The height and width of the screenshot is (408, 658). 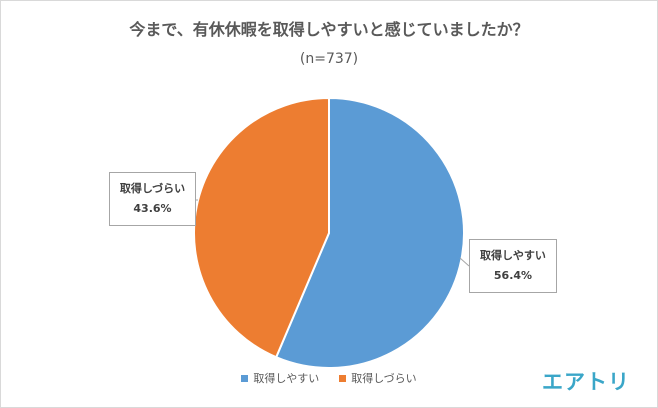 I want to click on callout-easy-value: 56.4%, so click(x=513, y=275).